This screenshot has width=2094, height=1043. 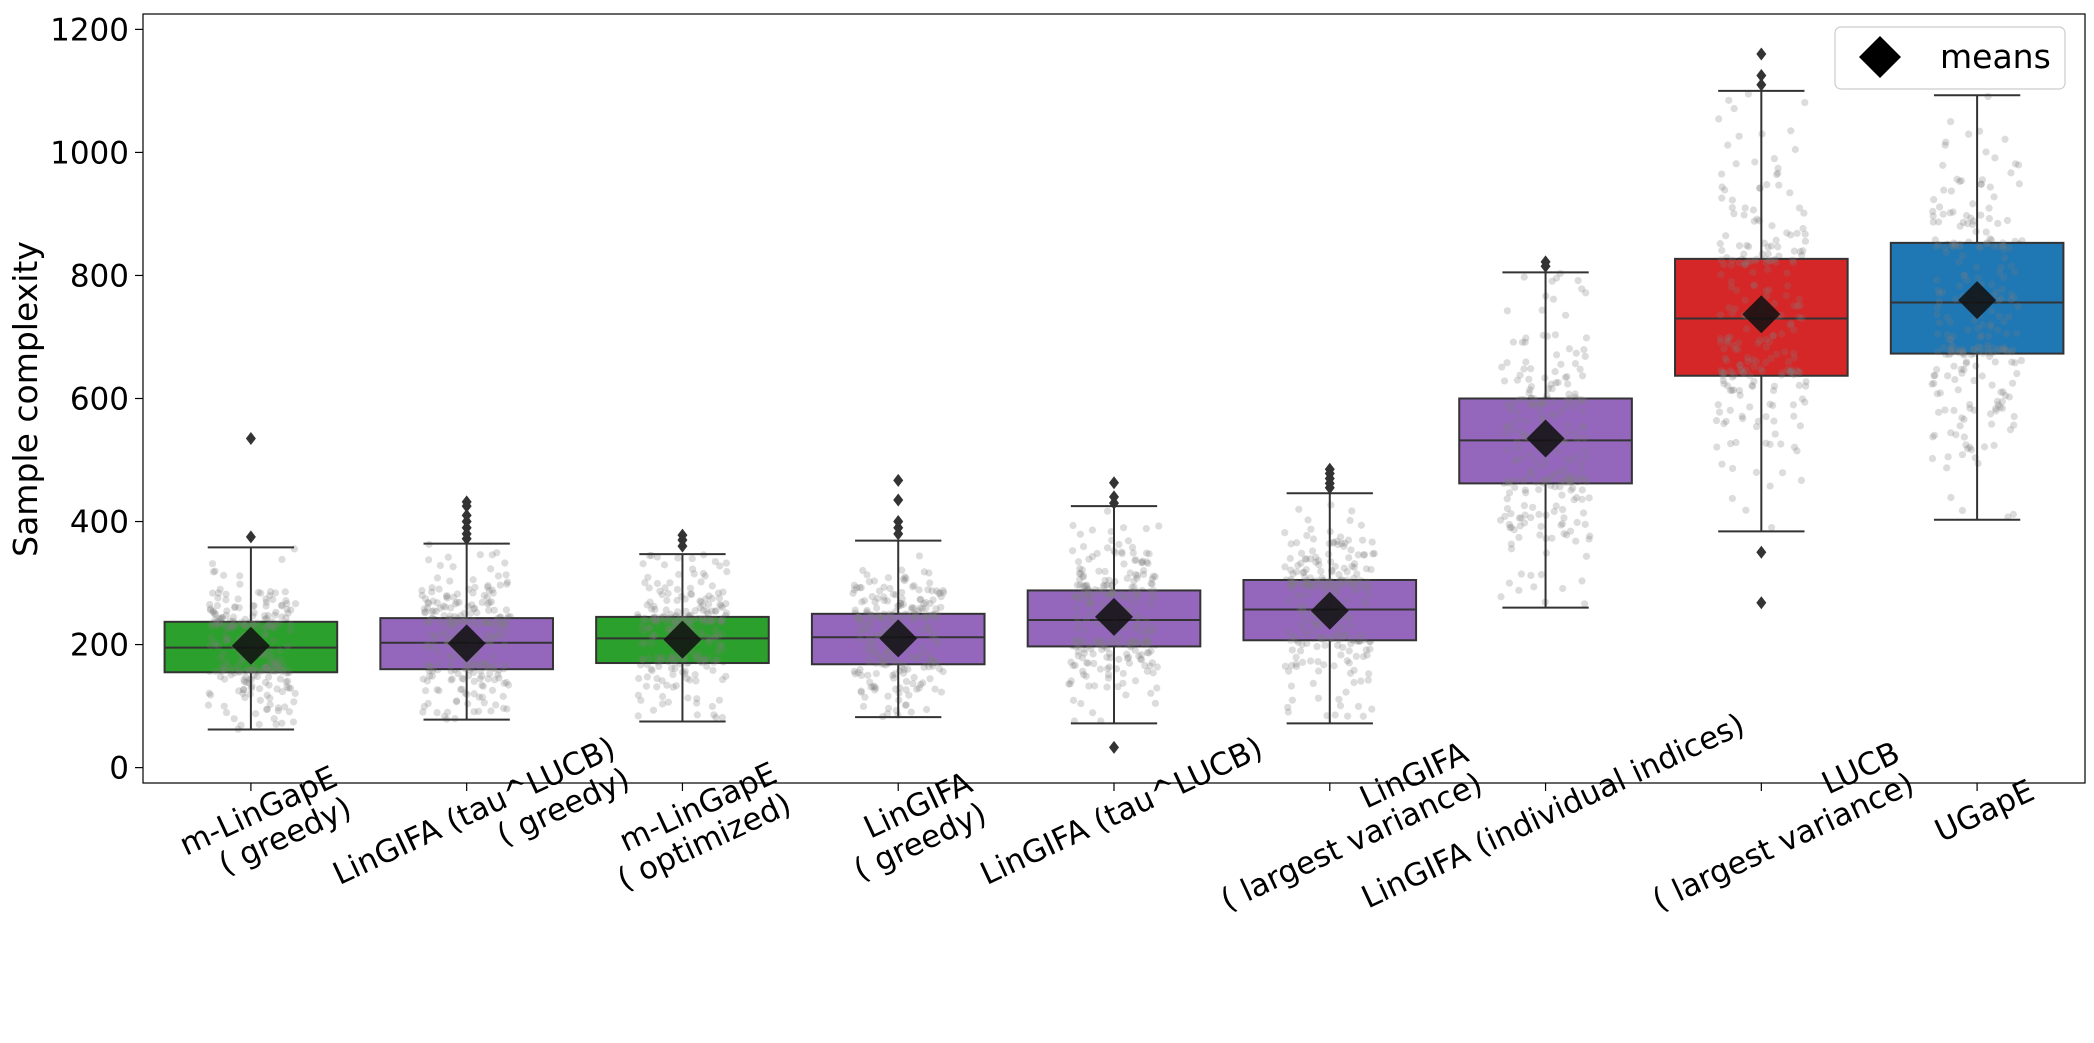 I want to click on y-tick-label: 600, so click(x=99, y=400).